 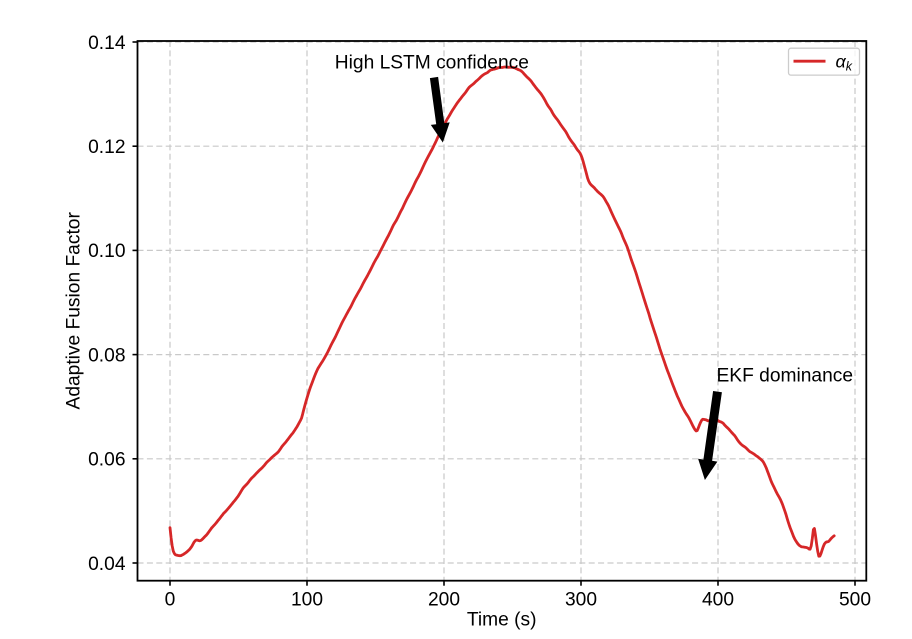 I want to click on svg-text: 400, so click(x=718, y=600).